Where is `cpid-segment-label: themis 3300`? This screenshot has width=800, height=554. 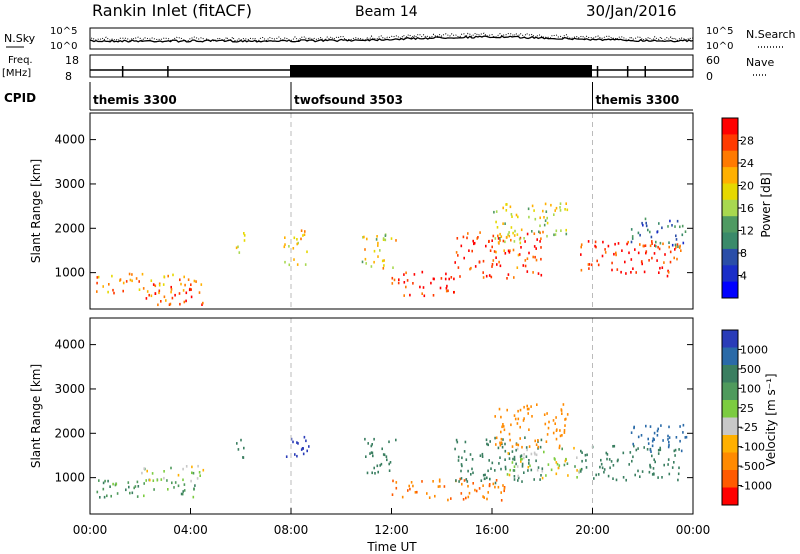 cpid-segment-label: themis 3300 is located at coordinates (135, 100).